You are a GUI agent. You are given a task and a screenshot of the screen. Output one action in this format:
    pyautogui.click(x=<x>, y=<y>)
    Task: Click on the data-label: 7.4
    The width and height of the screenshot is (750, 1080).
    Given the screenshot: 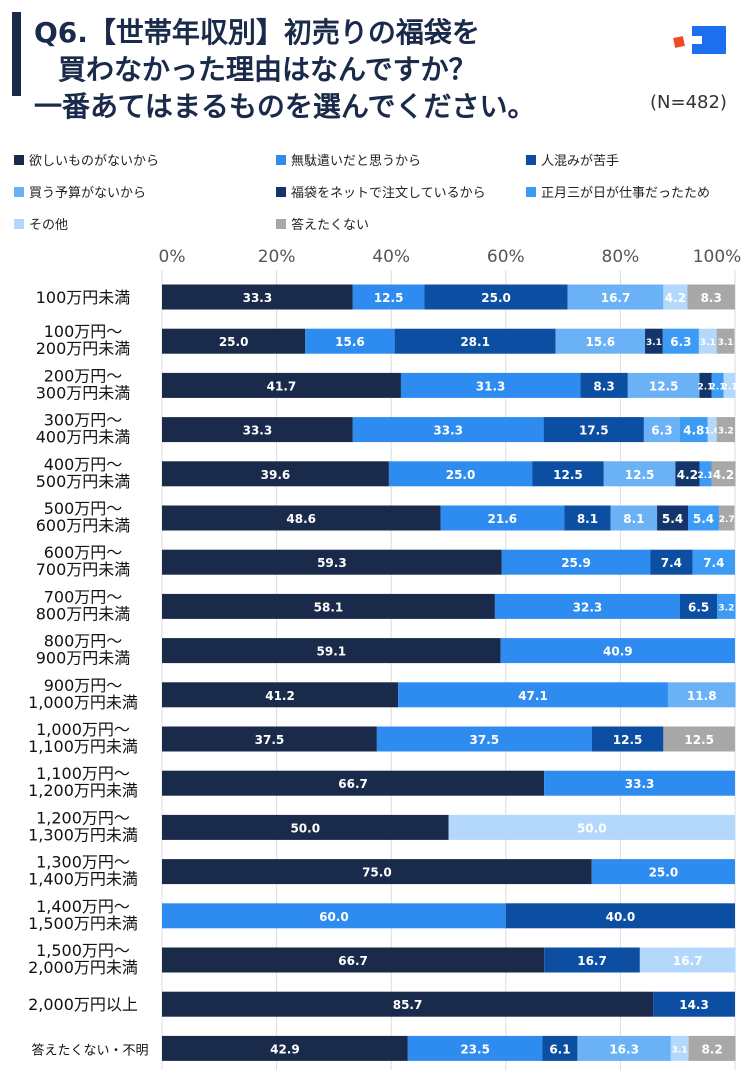 What is the action you would take?
    pyautogui.click(x=713, y=563)
    